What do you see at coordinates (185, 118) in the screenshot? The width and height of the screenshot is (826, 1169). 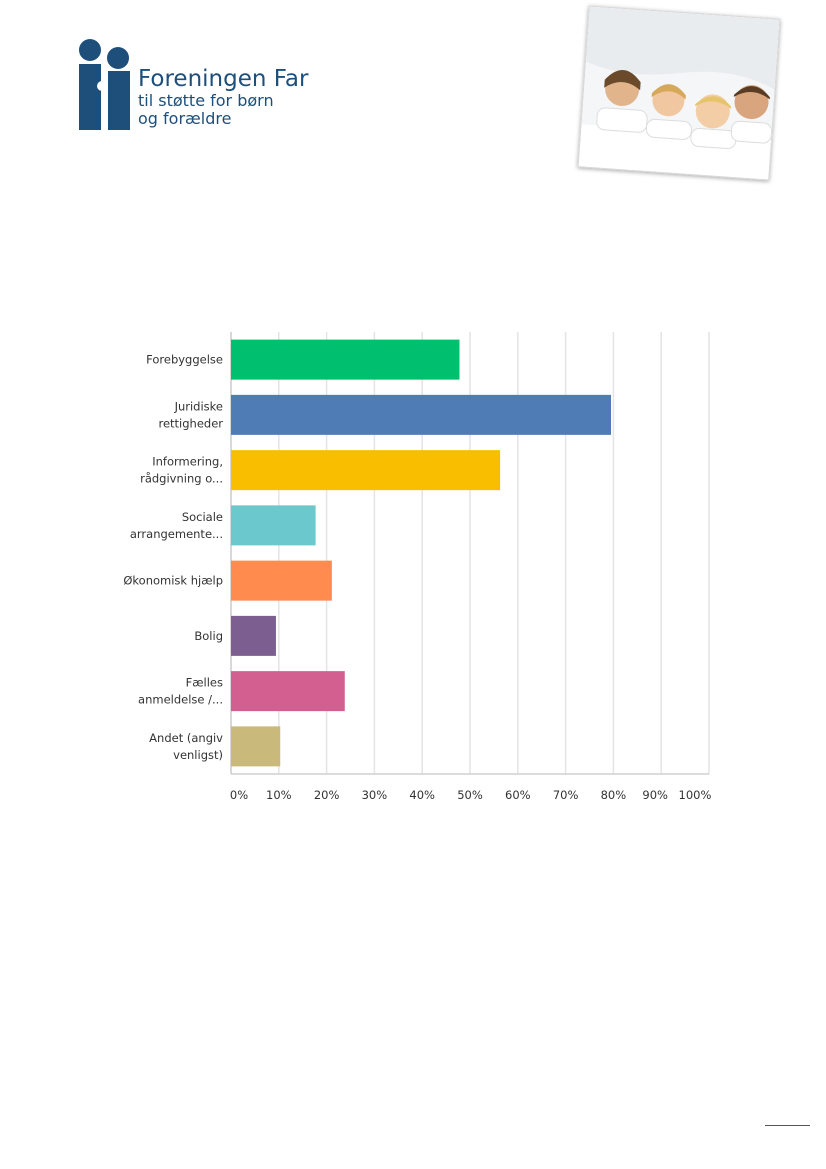 I see `org-tagline-2: og forældre` at bounding box center [185, 118].